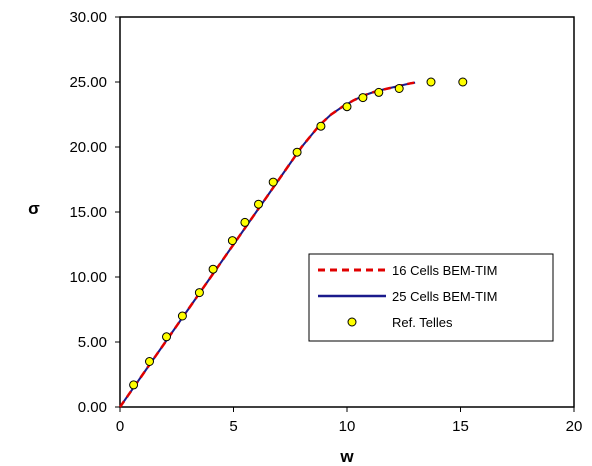 The height and width of the screenshot is (466, 592). Describe the element at coordinates (347, 426) in the screenshot. I see `x-tick-label: 10` at that location.